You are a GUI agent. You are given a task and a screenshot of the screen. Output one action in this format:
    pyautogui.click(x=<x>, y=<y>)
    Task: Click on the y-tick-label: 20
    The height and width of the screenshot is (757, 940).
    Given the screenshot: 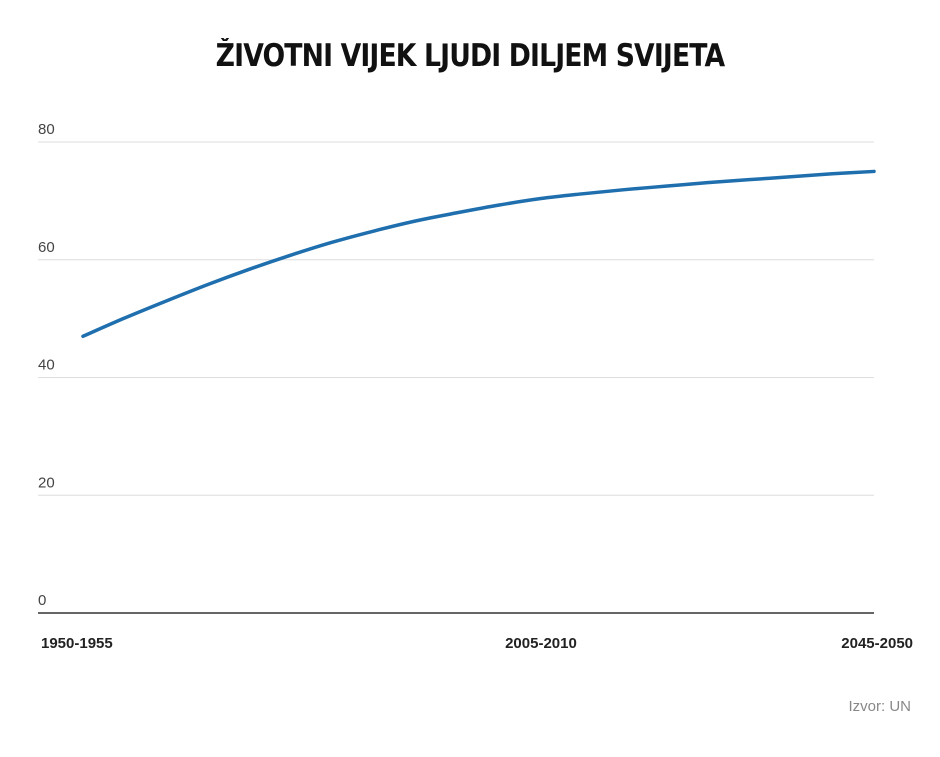 What is the action you would take?
    pyautogui.click(x=46, y=482)
    